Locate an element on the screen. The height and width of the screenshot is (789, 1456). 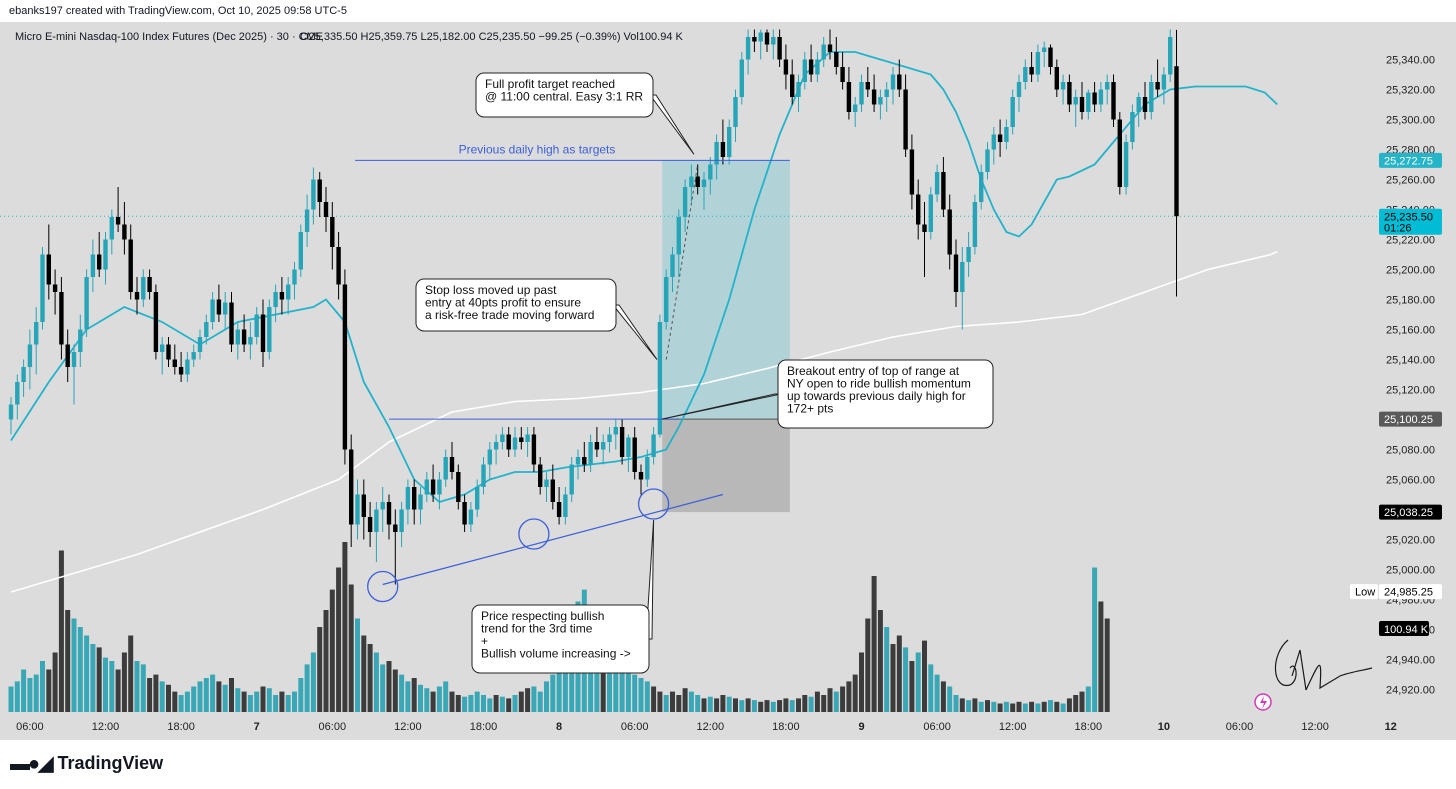
svg-text: Price respecting bullish is located at coordinates (542, 616).